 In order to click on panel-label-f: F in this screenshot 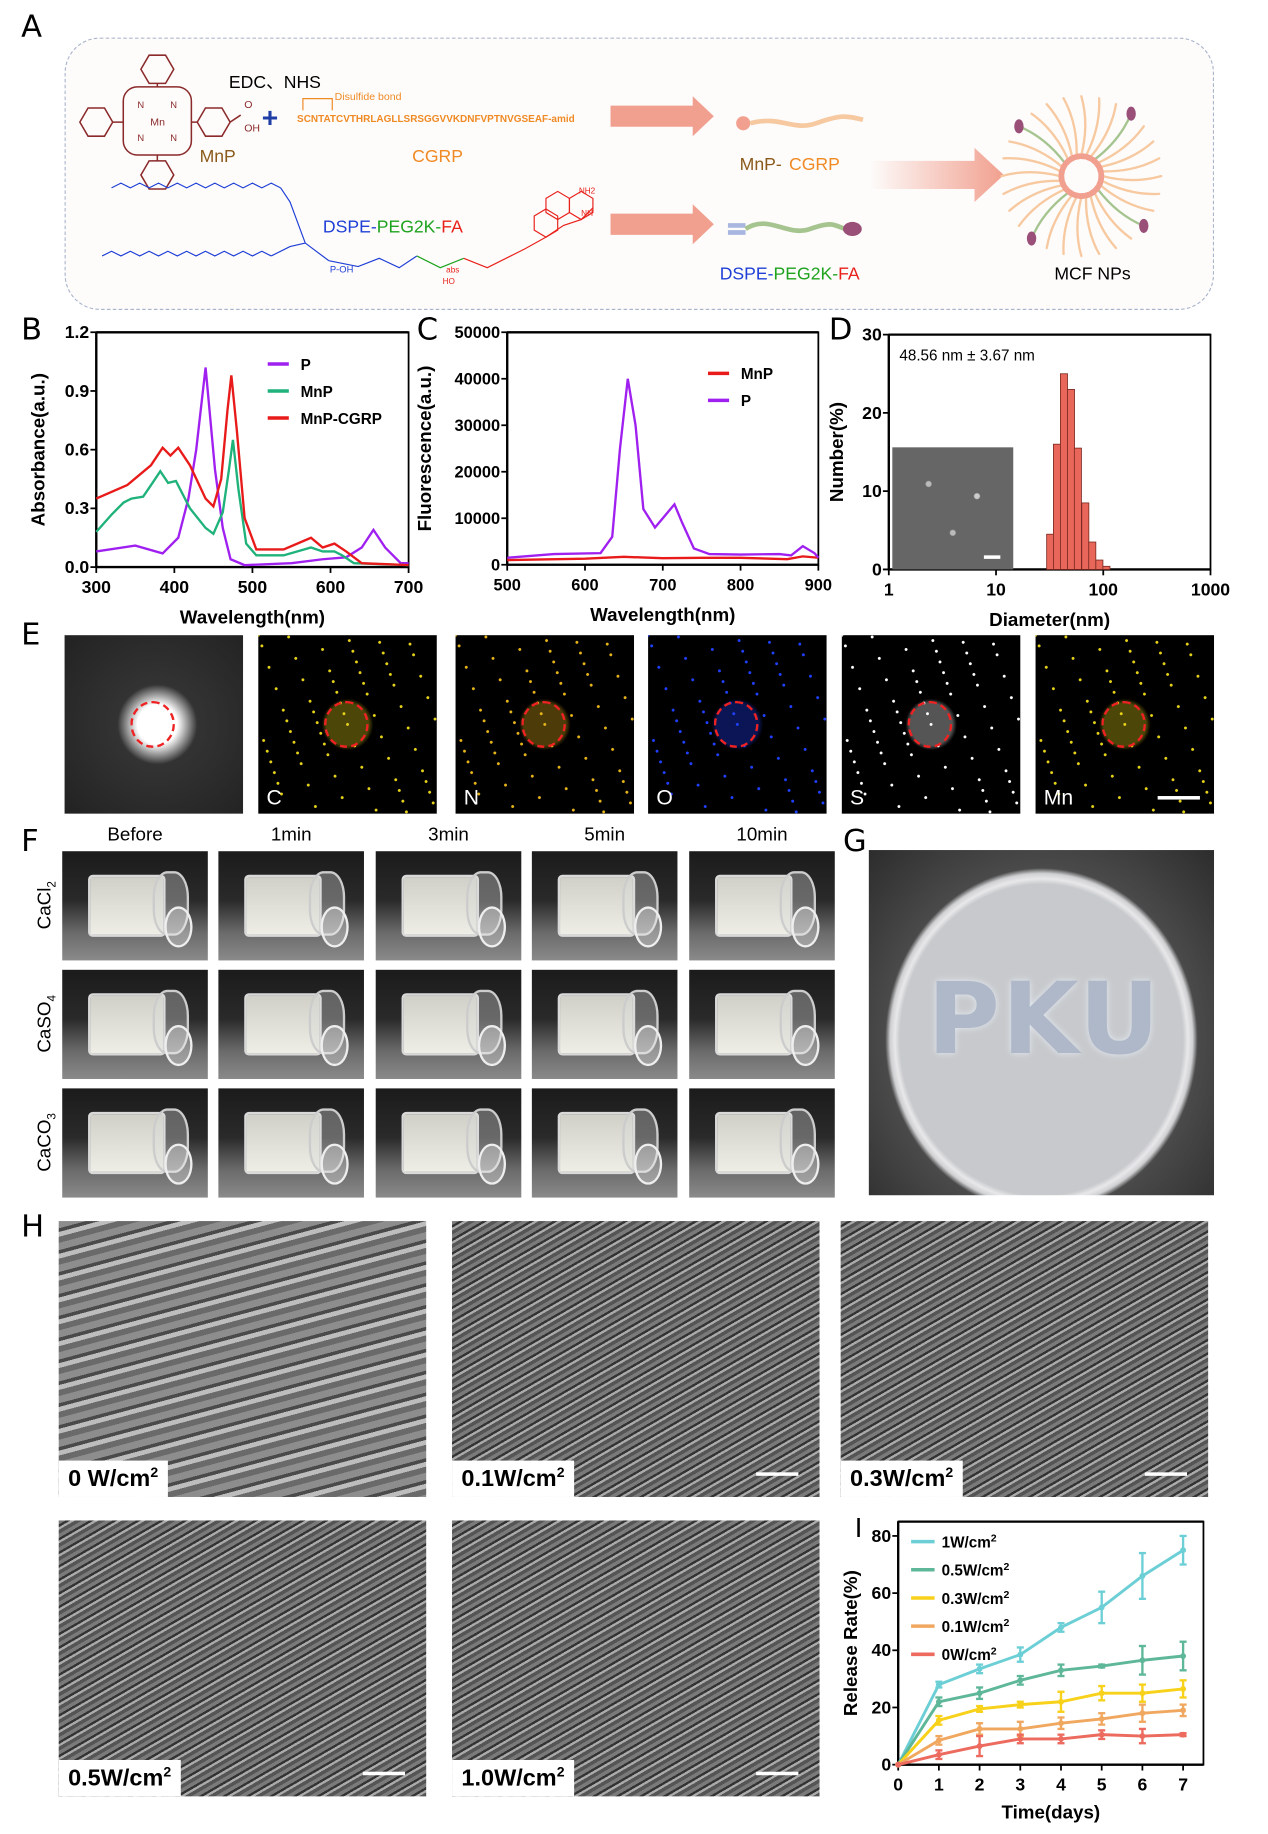, I will do `click(30, 842)`.